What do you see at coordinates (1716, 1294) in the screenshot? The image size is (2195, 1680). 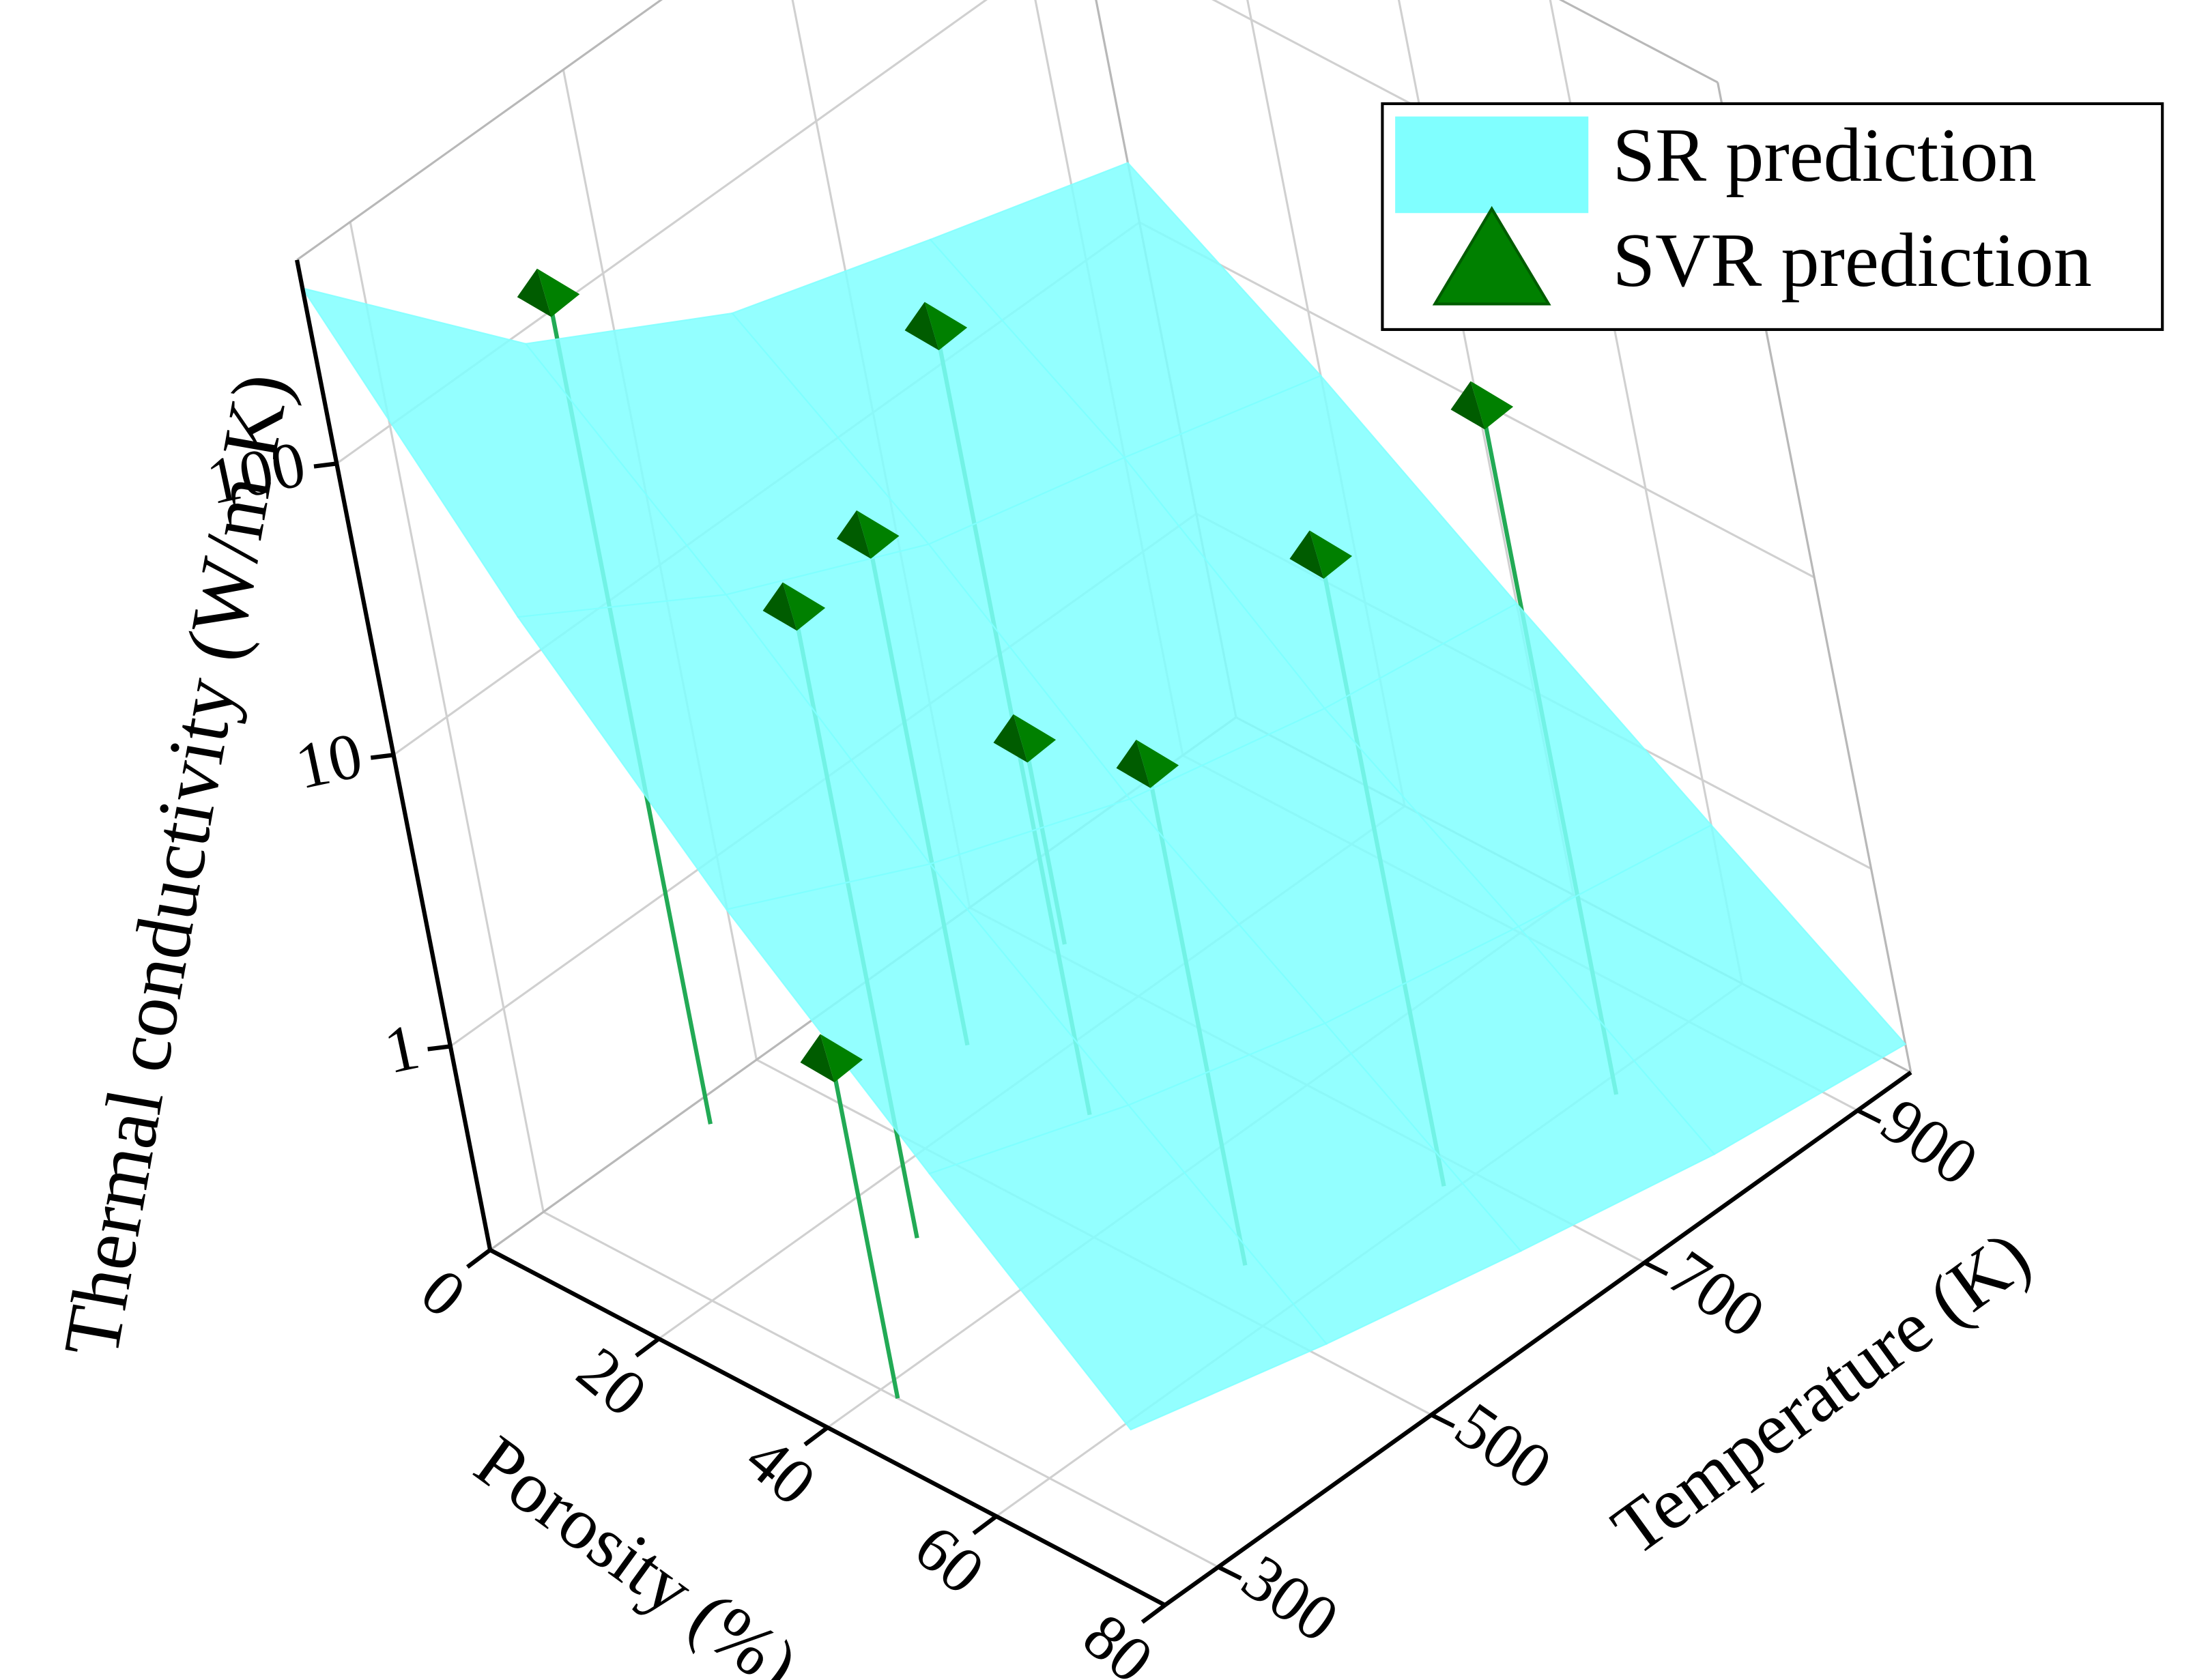 I see `y-tick-label: 700` at bounding box center [1716, 1294].